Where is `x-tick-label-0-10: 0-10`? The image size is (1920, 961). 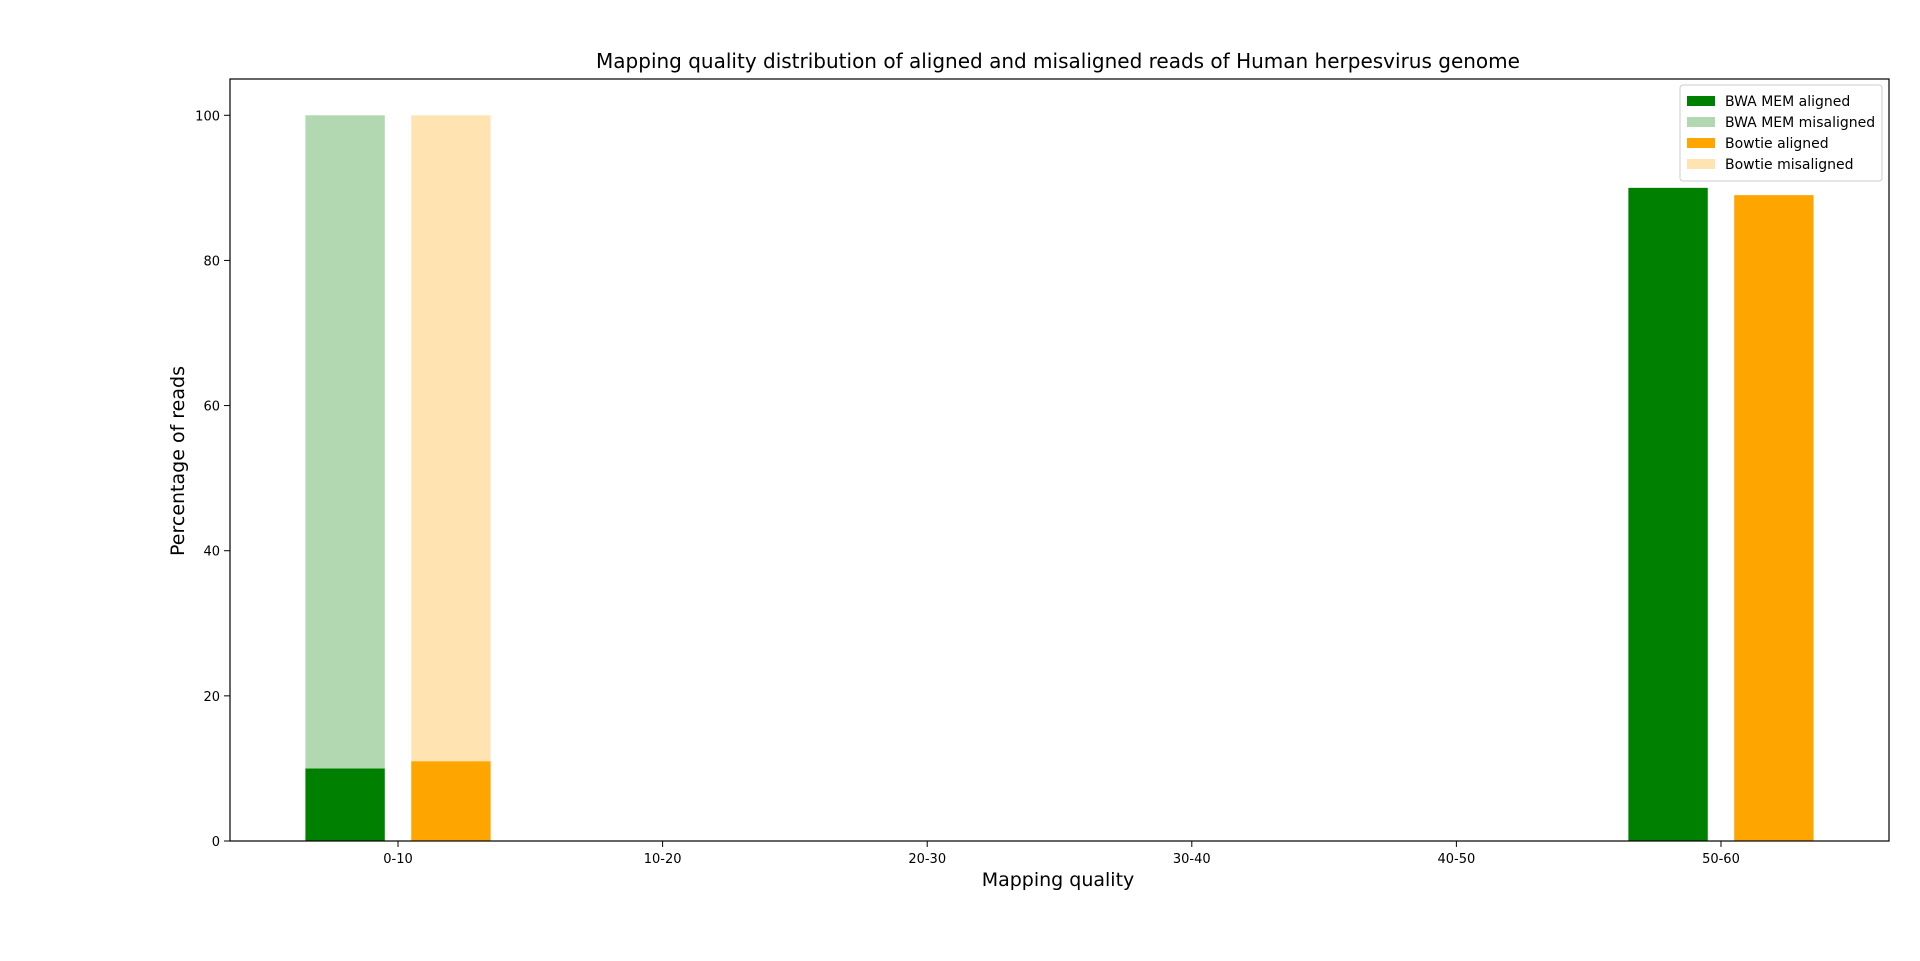
x-tick-label-0-10: 0-10 is located at coordinates (398, 859).